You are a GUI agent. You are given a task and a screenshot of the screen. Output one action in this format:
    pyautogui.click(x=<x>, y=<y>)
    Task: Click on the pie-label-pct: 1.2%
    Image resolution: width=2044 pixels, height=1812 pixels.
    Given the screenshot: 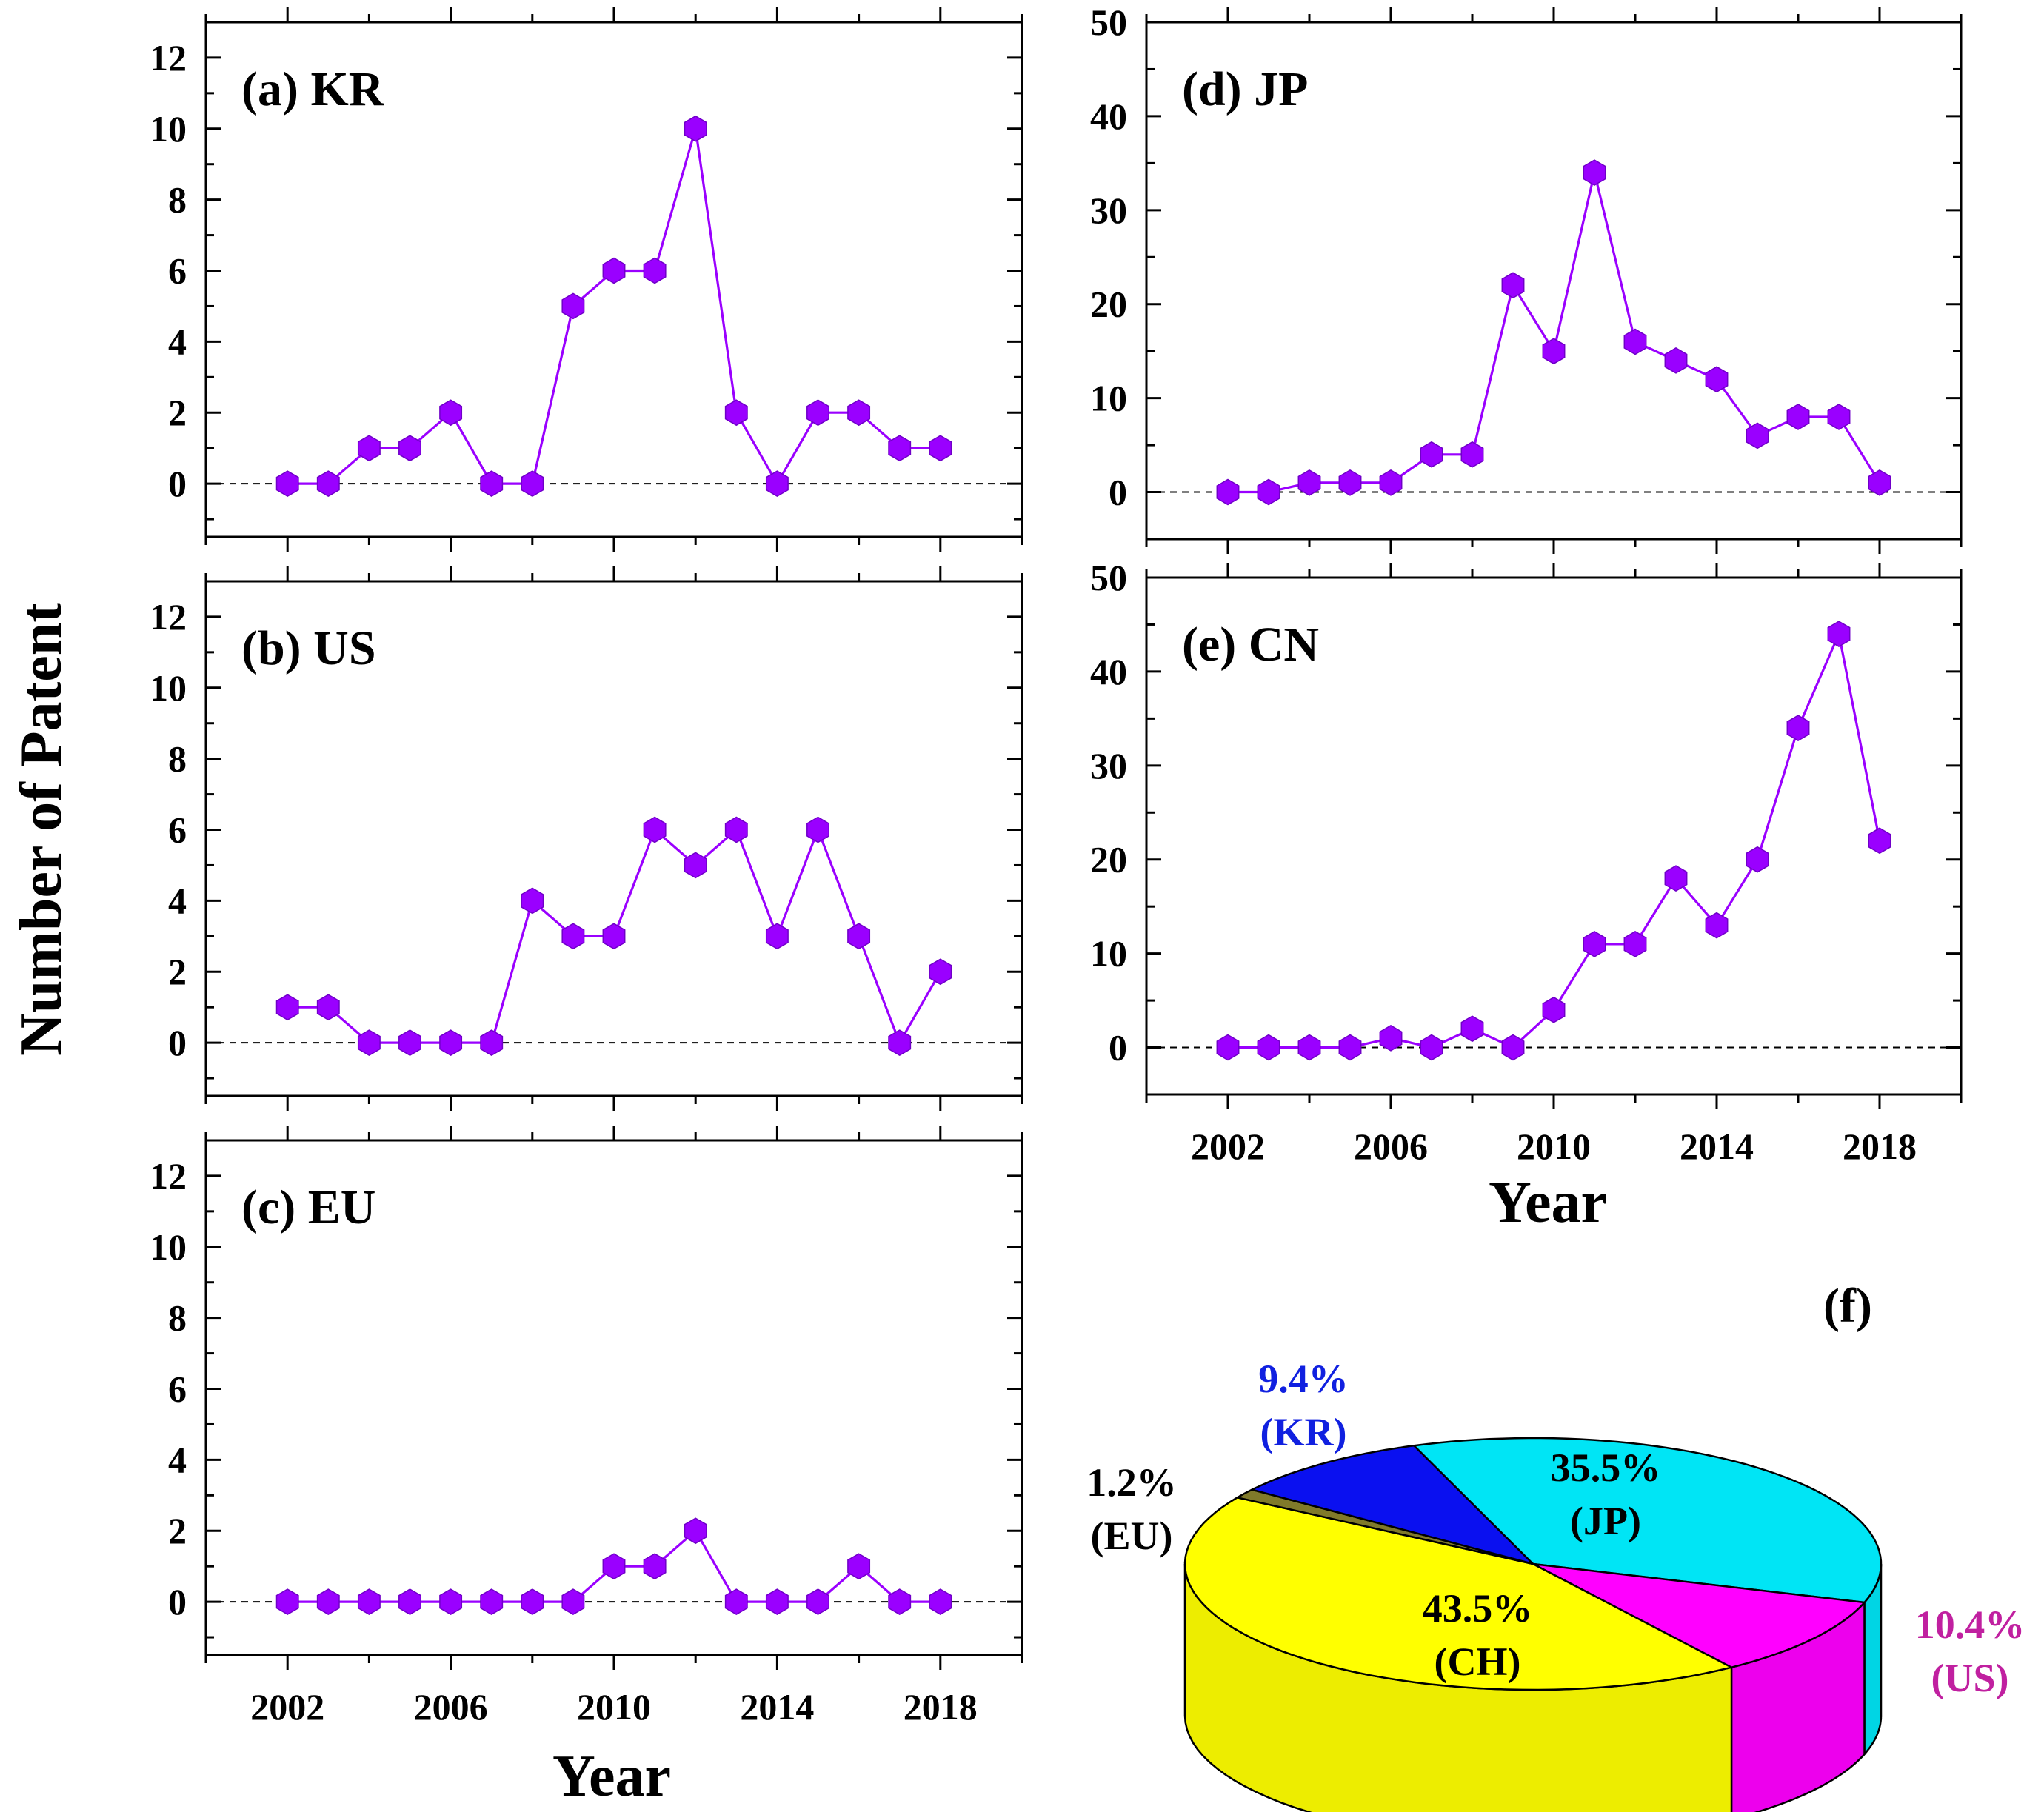 What is the action you would take?
    pyautogui.click(x=1131, y=1482)
    